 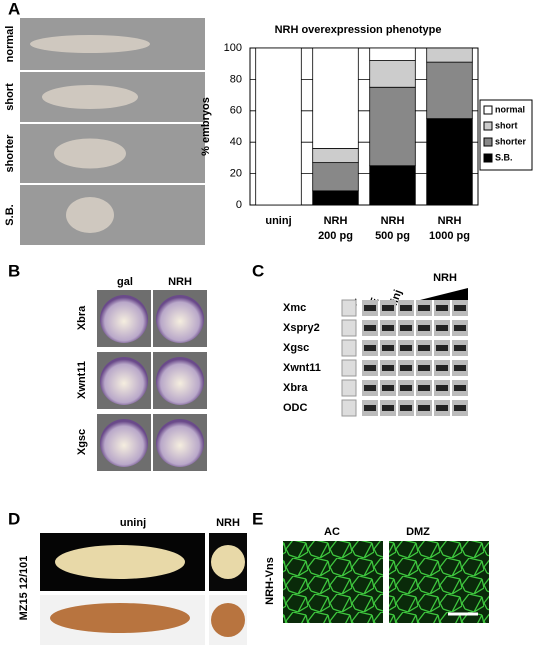 What do you see at coordinates (510, 109) in the screenshot?
I see `legend-label: normal` at bounding box center [510, 109].